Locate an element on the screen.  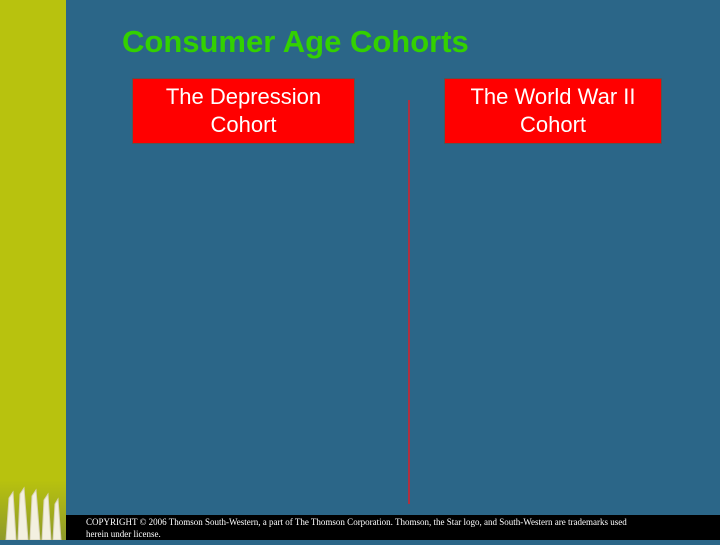
ww2-cohort-box: The World War II Cohort is located at coordinates (553, 111).